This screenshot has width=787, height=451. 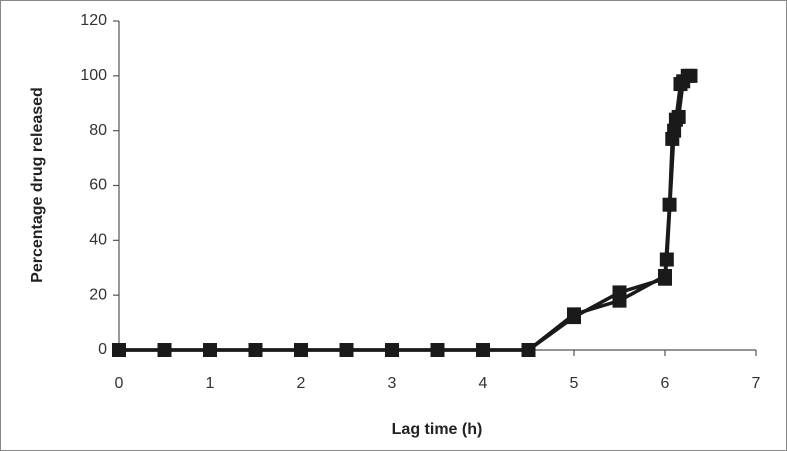 I want to click on x-tick-label: 4, so click(x=483, y=383).